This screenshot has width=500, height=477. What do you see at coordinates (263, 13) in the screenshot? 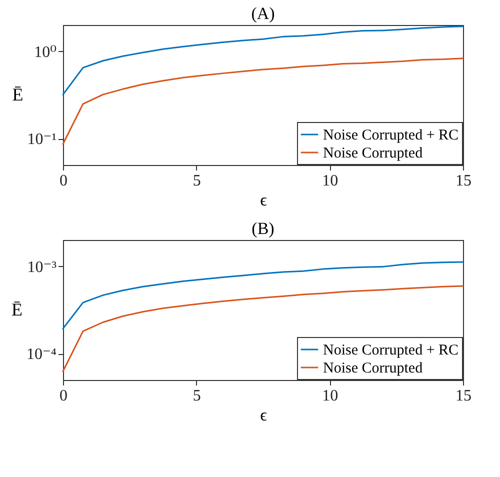
I see `chart-title: (A)` at bounding box center [263, 13].